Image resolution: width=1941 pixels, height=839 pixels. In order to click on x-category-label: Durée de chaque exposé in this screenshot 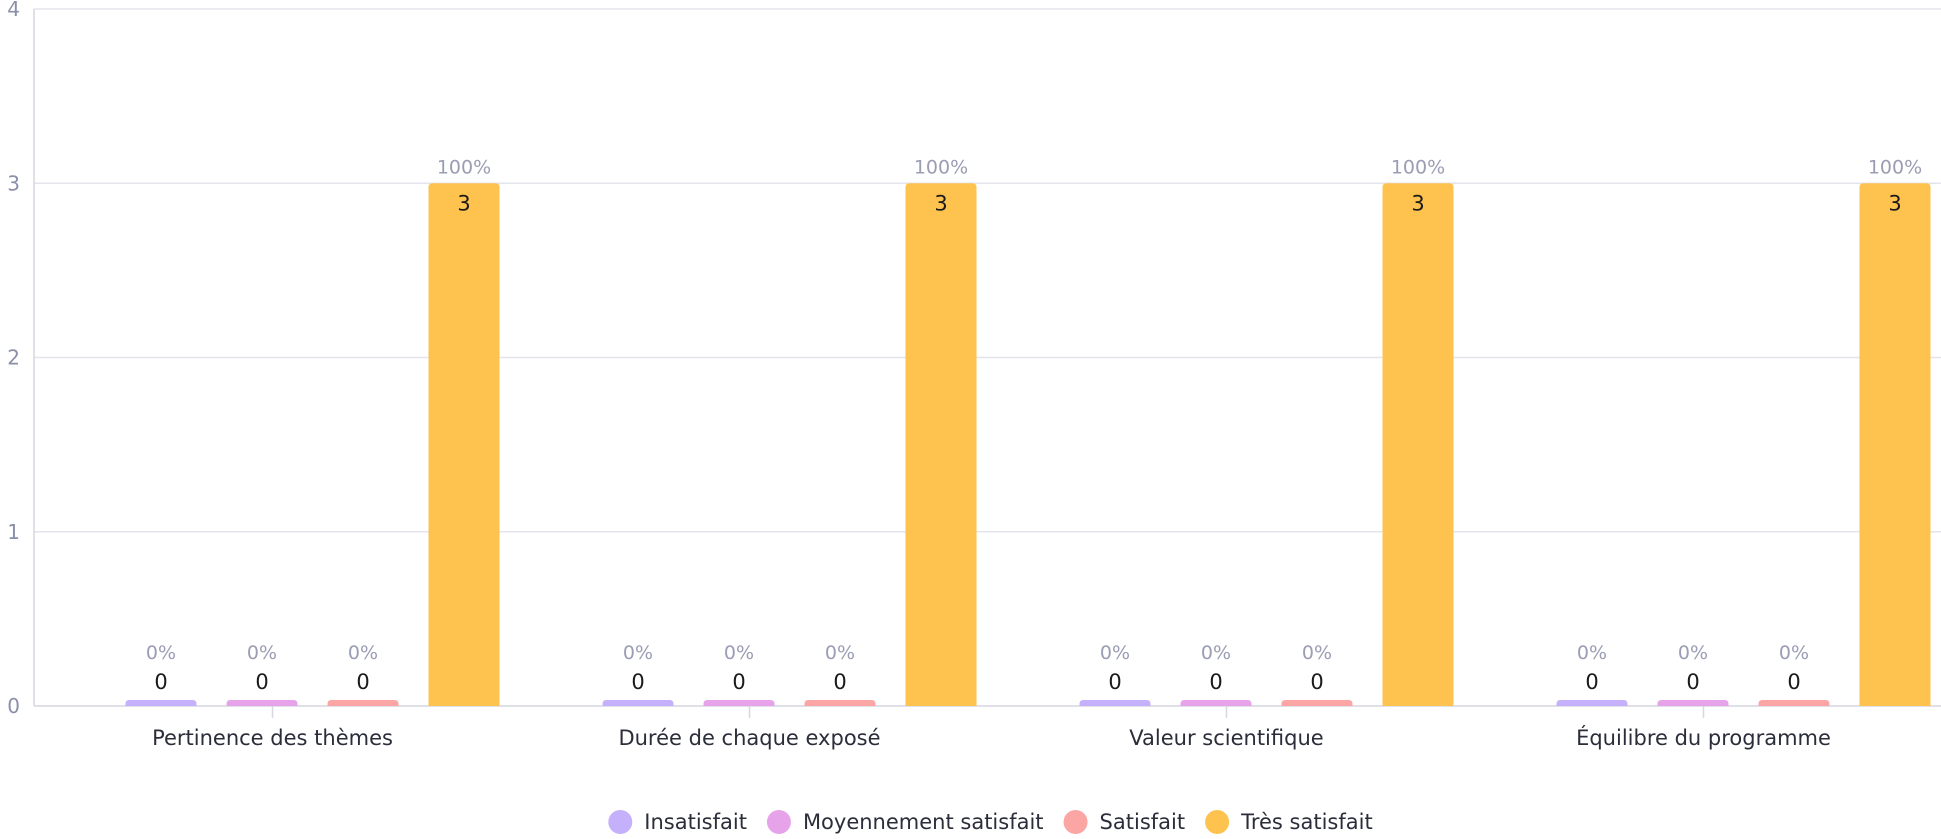, I will do `click(749, 738)`.